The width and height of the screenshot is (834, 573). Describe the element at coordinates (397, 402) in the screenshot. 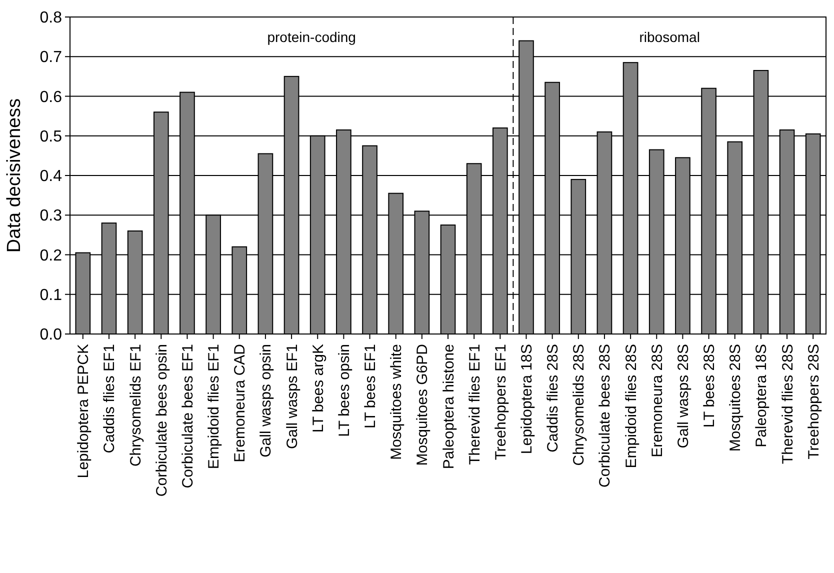

I see `x-tick-label: Mosquitoes white` at that location.